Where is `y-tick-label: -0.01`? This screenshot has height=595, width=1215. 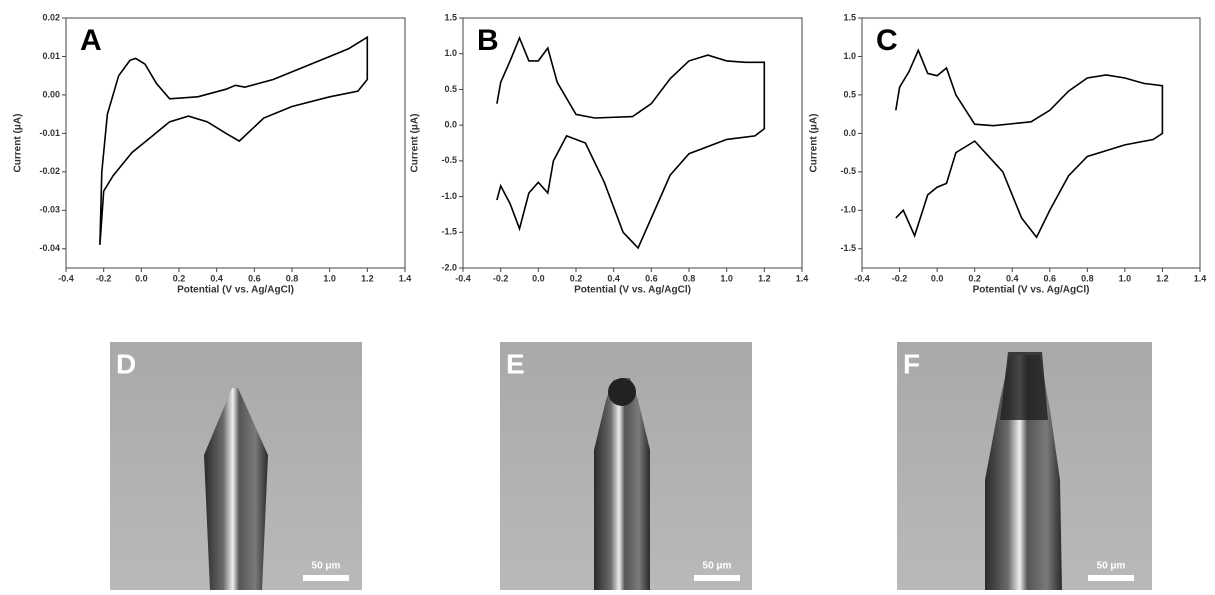
y-tick-label: -0.01 is located at coordinates (49, 133).